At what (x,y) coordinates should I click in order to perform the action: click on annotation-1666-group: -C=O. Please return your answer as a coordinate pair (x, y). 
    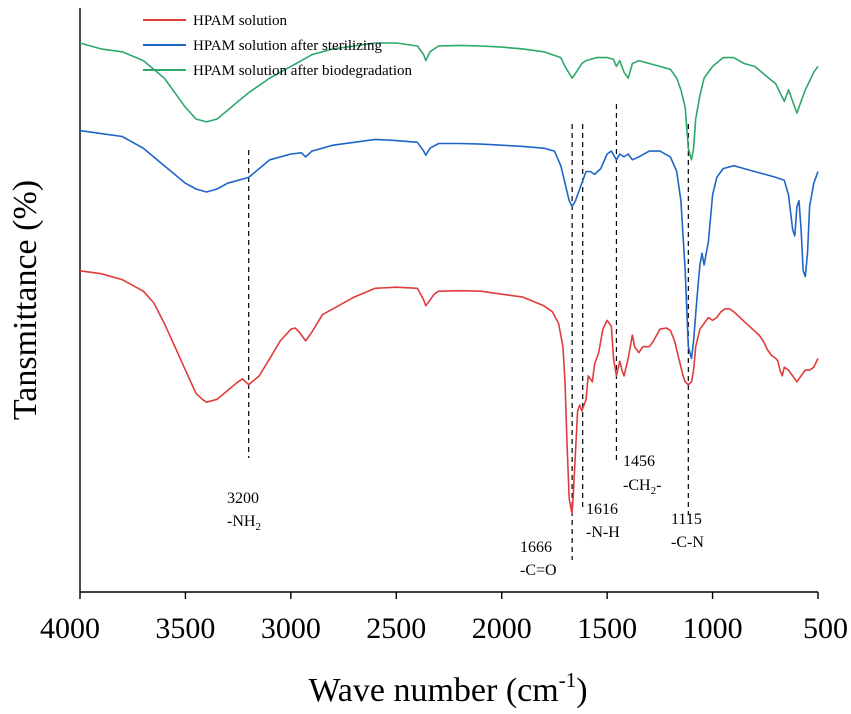
    Looking at the image, I should click on (538, 570).